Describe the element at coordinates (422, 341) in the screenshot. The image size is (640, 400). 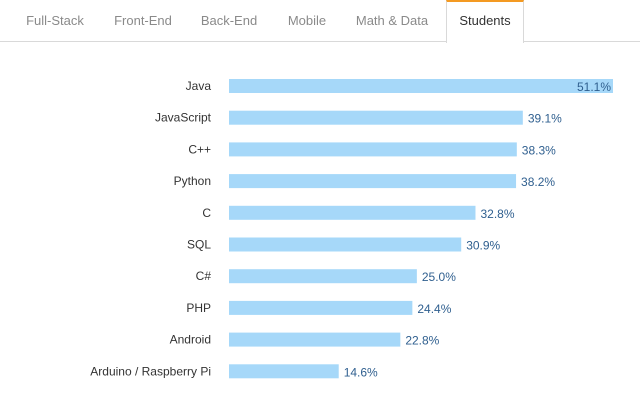
I see `value-label-android: 22.8%` at that location.